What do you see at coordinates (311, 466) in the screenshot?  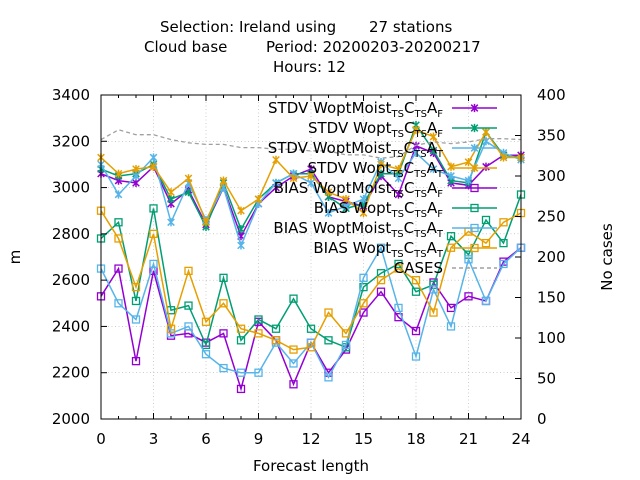 I see `x-axis-label: Forecast length` at bounding box center [311, 466].